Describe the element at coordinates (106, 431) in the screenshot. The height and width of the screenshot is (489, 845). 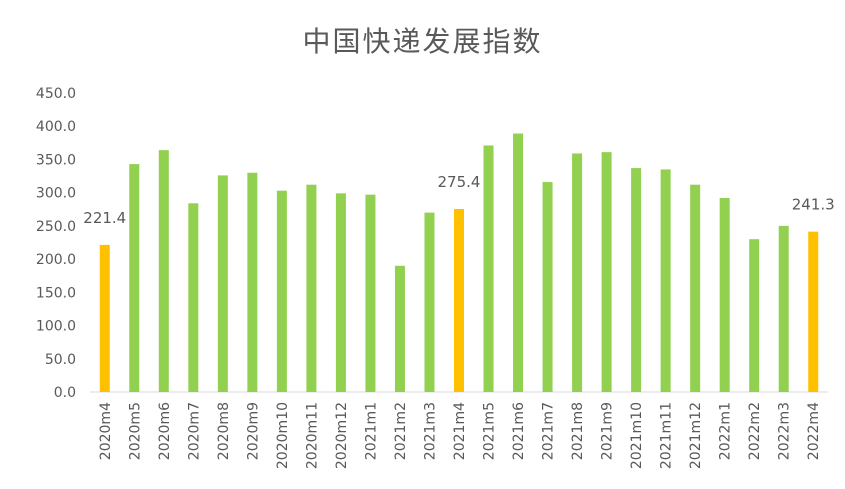
I see `x-tick-label: 2020m4` at that location.